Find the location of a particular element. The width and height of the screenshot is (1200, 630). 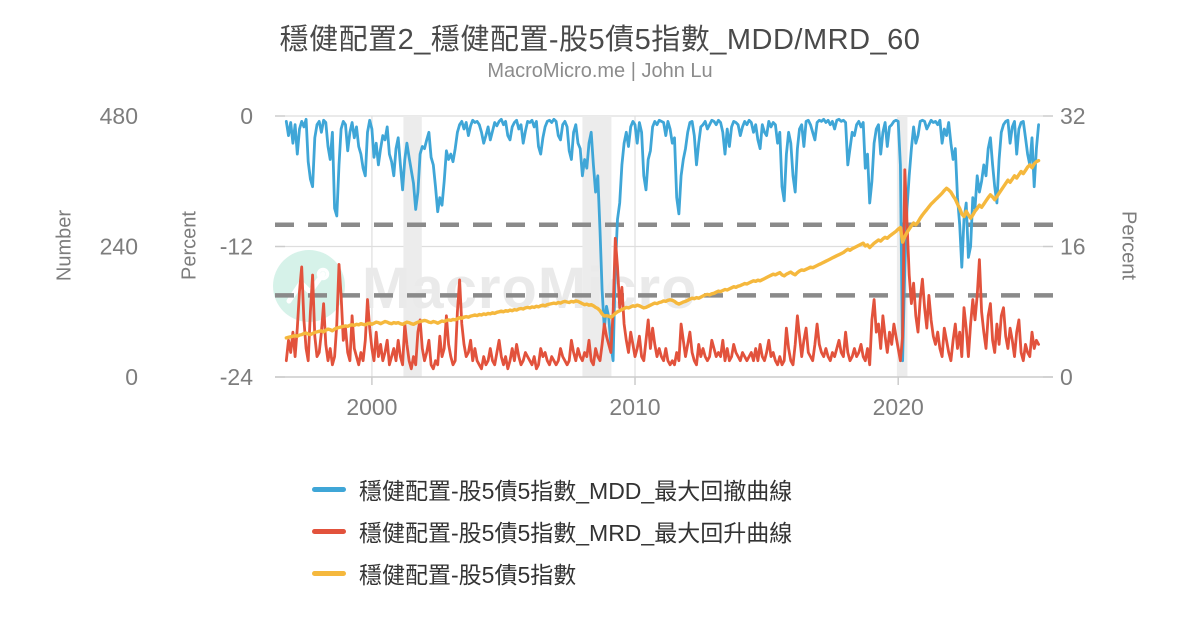

y-tick-label-right: 32 is located at coordinates (1073, 116).